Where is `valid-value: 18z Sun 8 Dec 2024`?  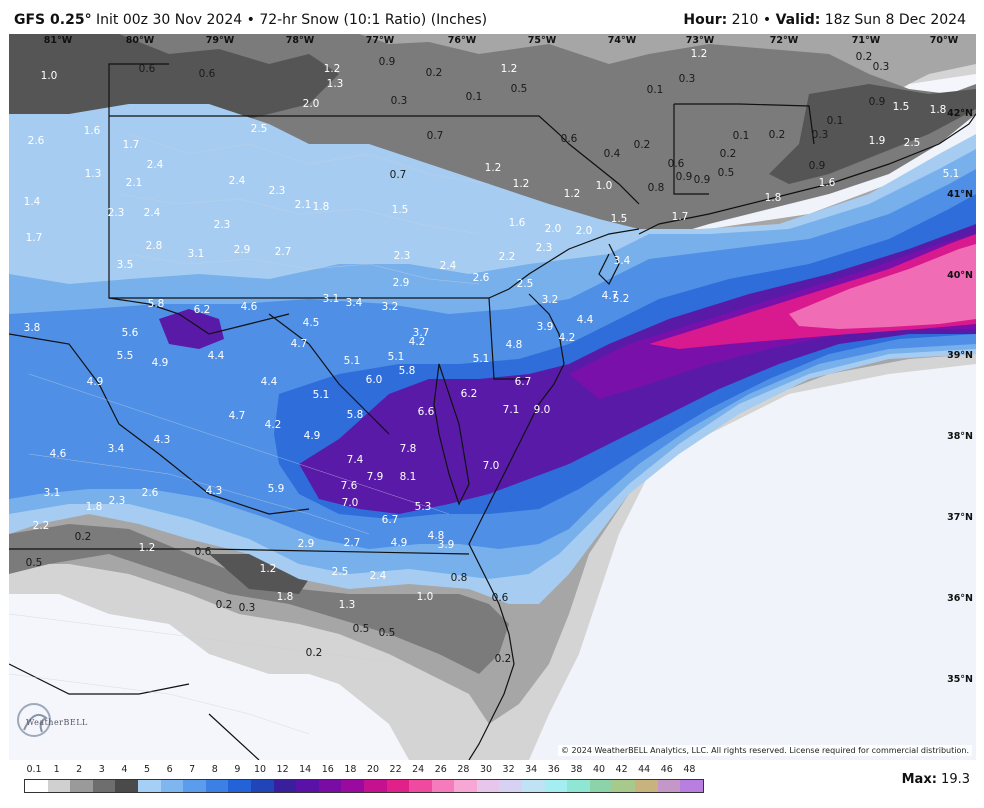 valid-value: 18z Sun 8 Dec 2024 is located at coordinates (895, 20).